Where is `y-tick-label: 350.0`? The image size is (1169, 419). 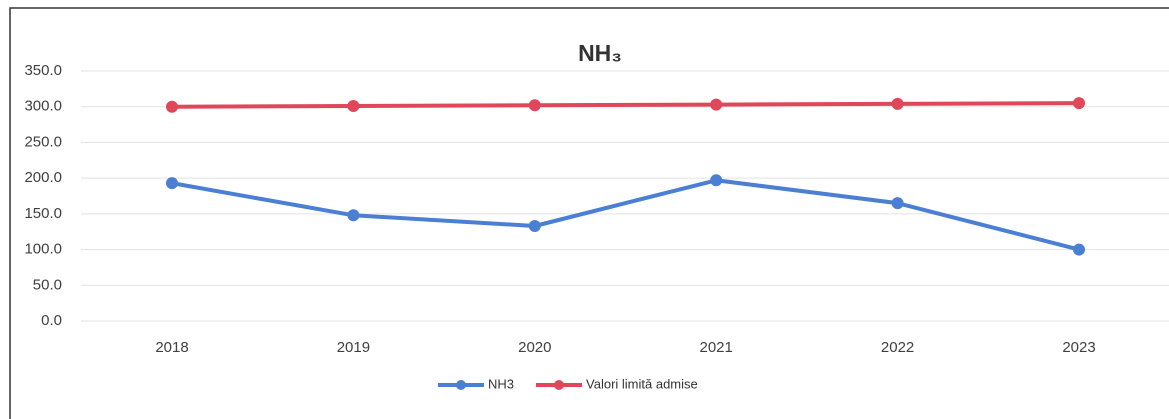
y-tick-label: 350.0 is located at coordinates (43, 70).